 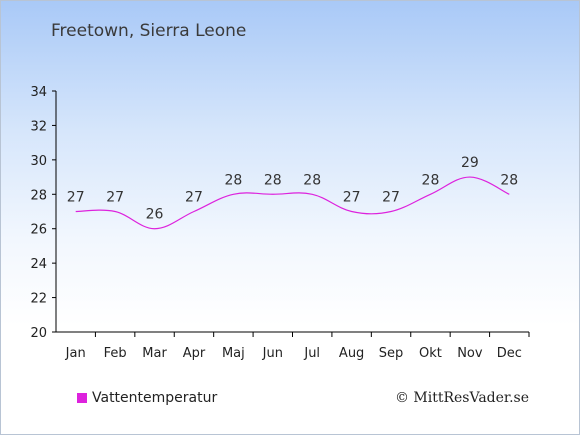 What do you see at coordinates (311, 353) in the screenshot?
I see `x-tick-label: Jul` at bounding box center [311, 353].